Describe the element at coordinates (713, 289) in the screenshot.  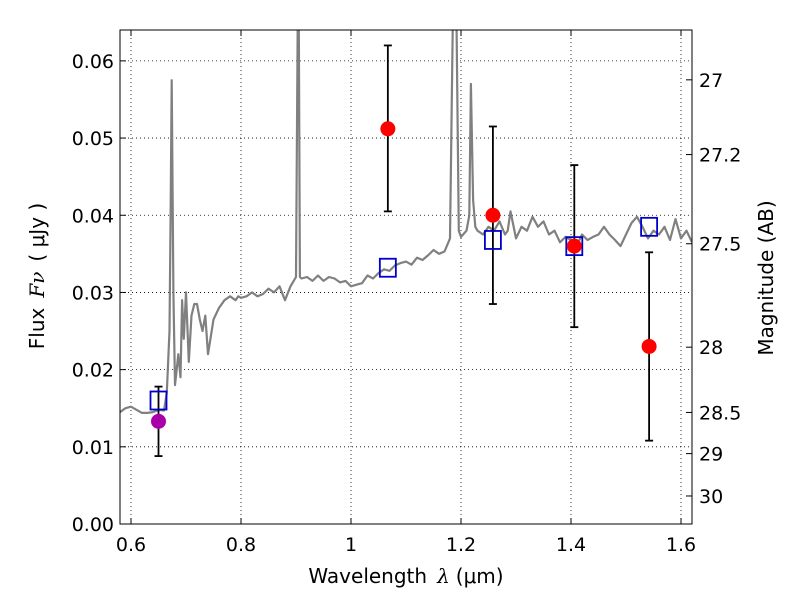
I see `right-axis-ticks: 27 27.2 27.5 28 28.5 29 30` at that location.